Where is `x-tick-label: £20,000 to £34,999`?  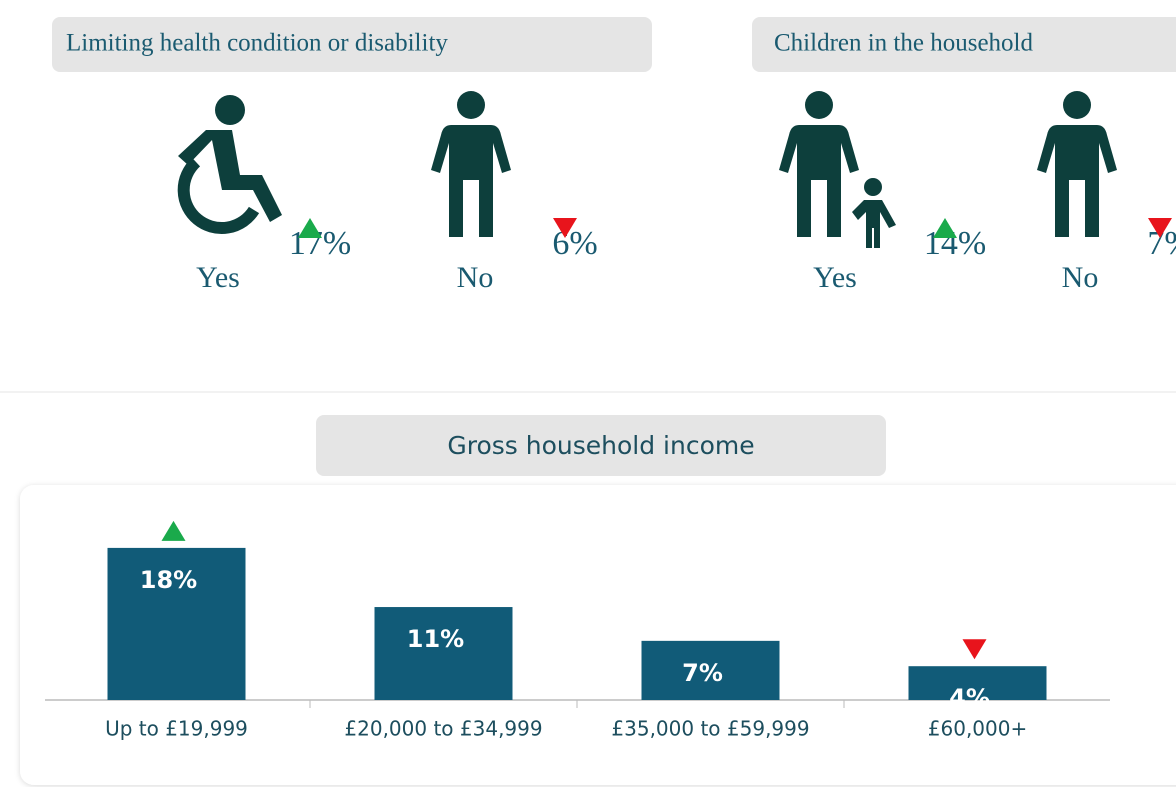
x-tick-label: £20,000 to £34,999 is located at coordinates (443, 729).